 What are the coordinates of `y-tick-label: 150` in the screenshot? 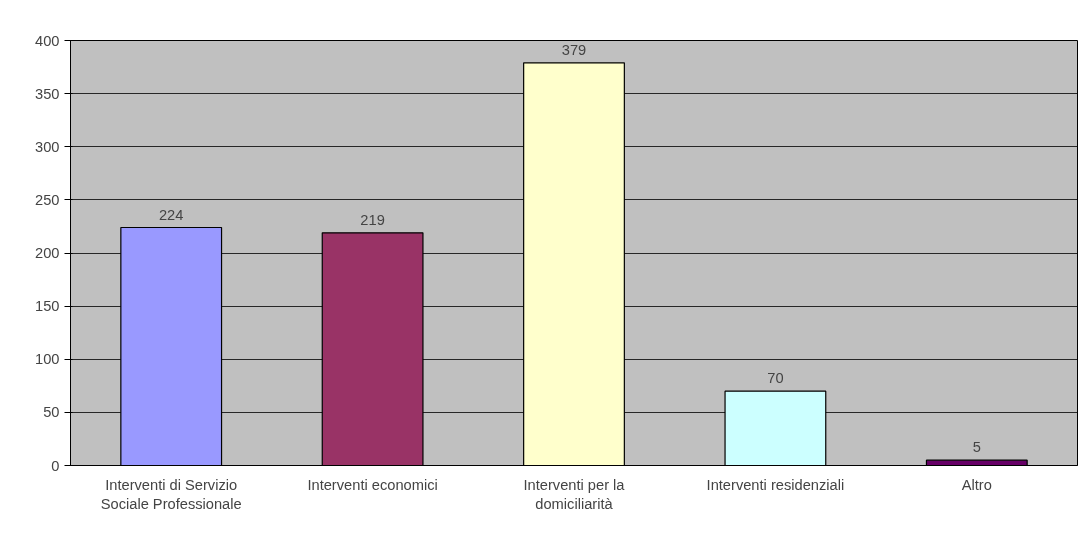 It's located at (47, 306).